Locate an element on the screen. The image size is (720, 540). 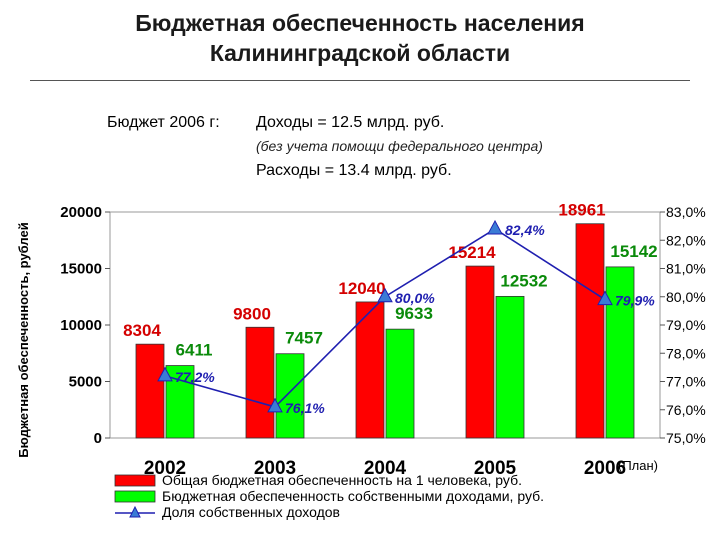
x-tick-label: 2006 is located at coordinates (605, 468).